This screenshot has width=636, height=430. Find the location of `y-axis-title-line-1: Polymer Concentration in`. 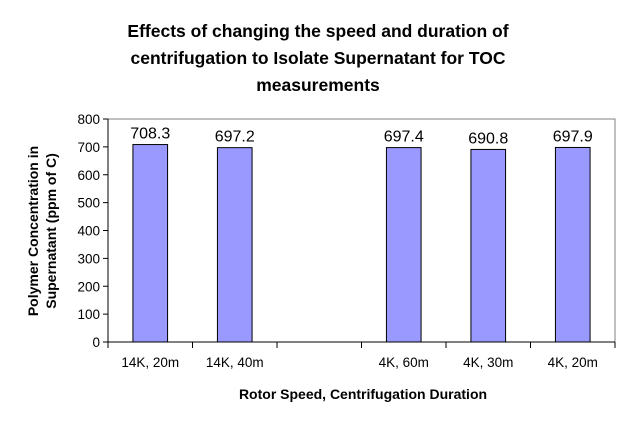

y-axis-title-line-1: Polymer Concentration in is located at coordinates (33, 231).